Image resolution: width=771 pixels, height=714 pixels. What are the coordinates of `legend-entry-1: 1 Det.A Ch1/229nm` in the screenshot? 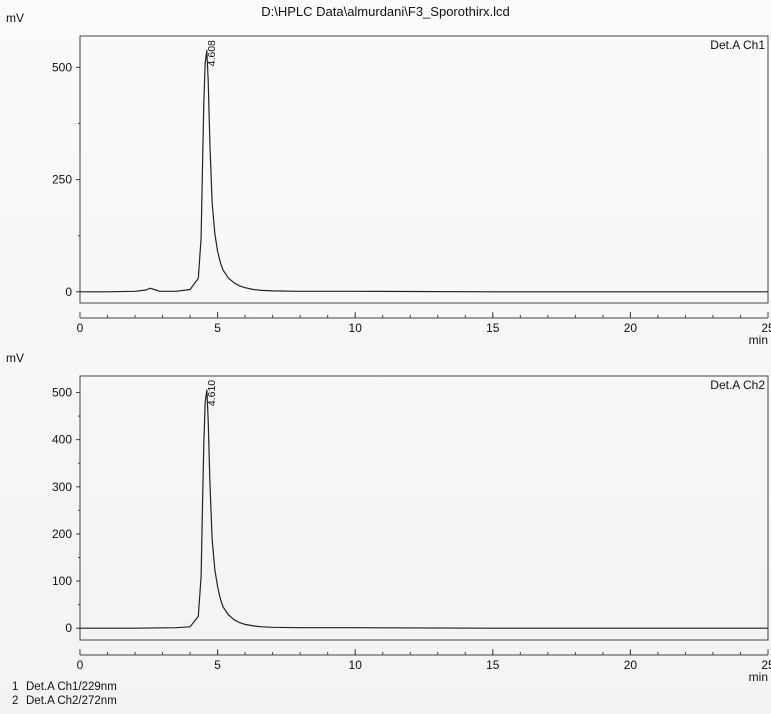 It's located at (64, 687).